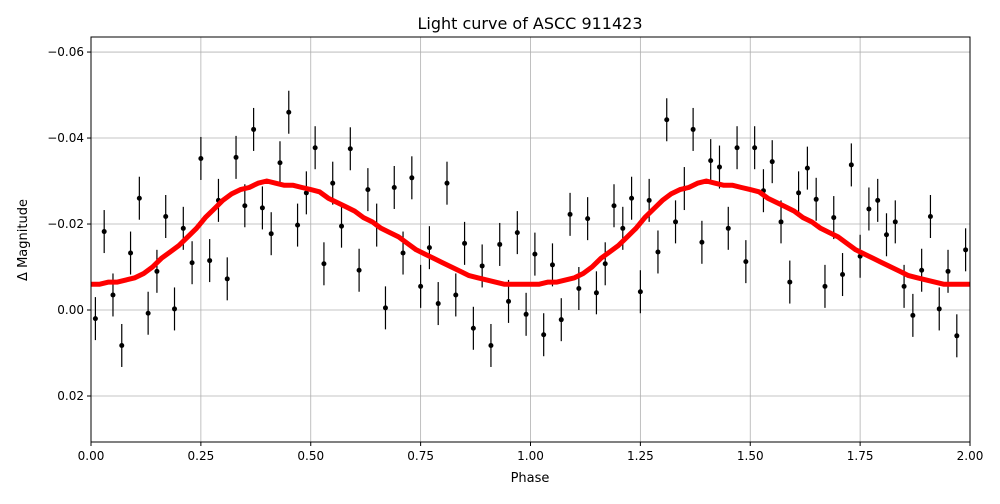 This screenshot has width=1000, height=504. I want to click on x-tick-label: 1.25, so click(640, 456).